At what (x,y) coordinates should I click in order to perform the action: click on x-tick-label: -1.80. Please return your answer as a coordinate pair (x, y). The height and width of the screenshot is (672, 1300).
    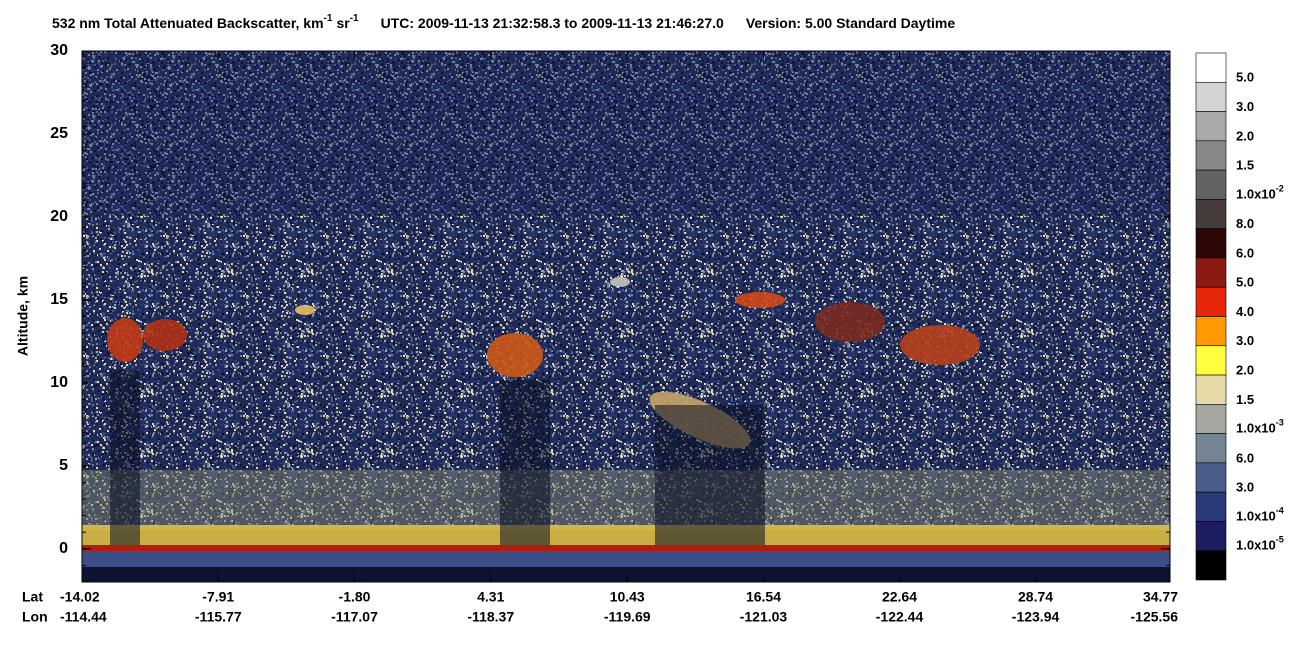
    Looking at the image, I should click on (355, 597).